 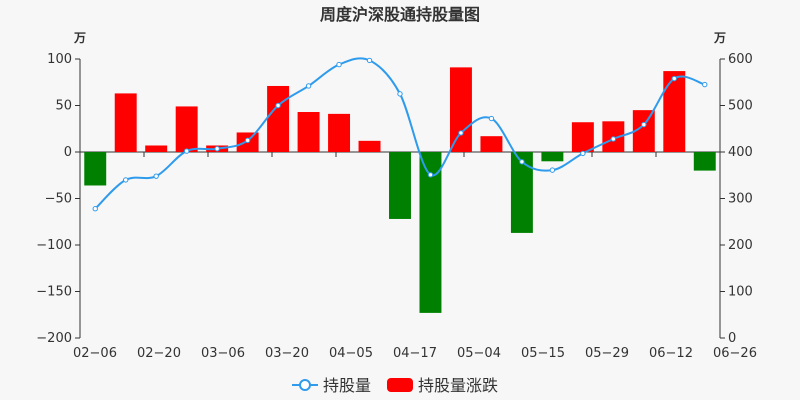 I want to click on left-axis-tick-label: 100, so click(x=59, y=59).